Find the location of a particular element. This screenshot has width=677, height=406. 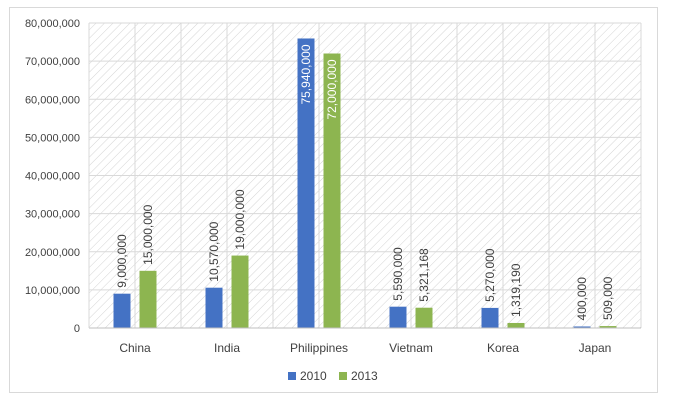

data-label: 75,940,000 is located at coordinates (306, 74).